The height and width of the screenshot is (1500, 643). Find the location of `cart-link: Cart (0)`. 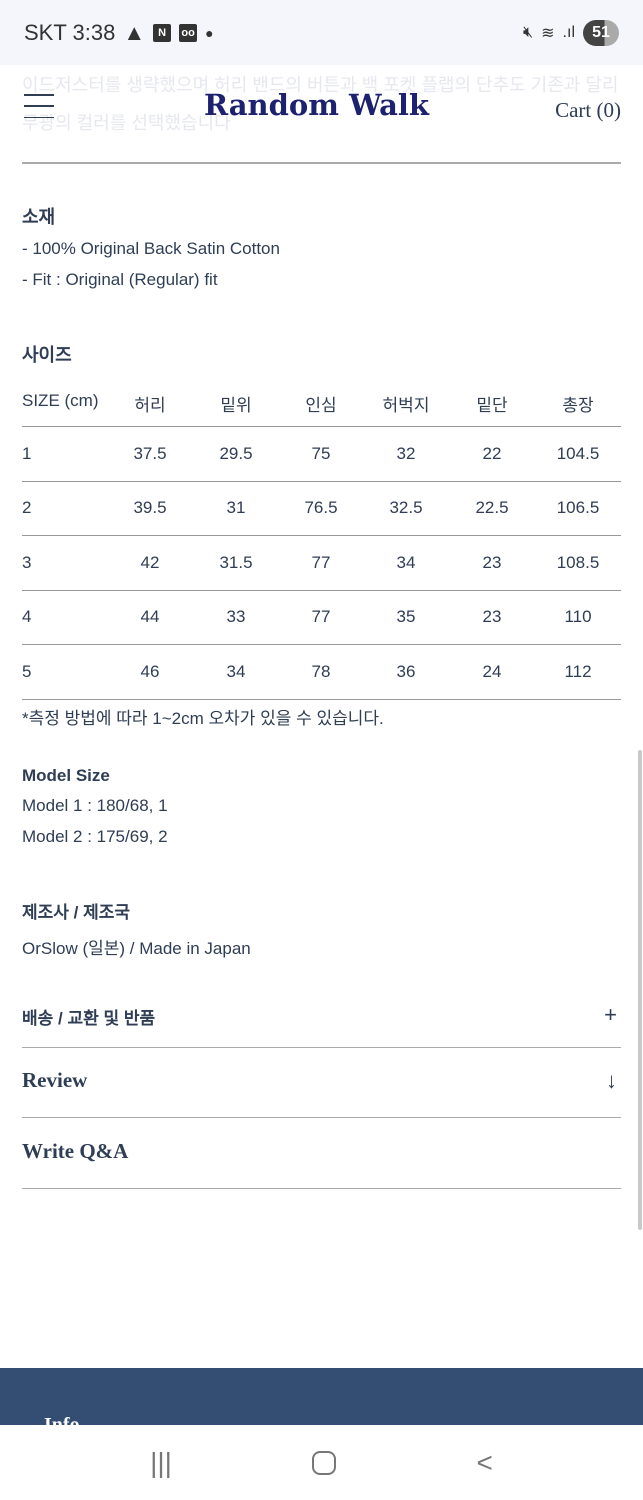

cart-link: Cart (0) is located at coordinates (588, 110).